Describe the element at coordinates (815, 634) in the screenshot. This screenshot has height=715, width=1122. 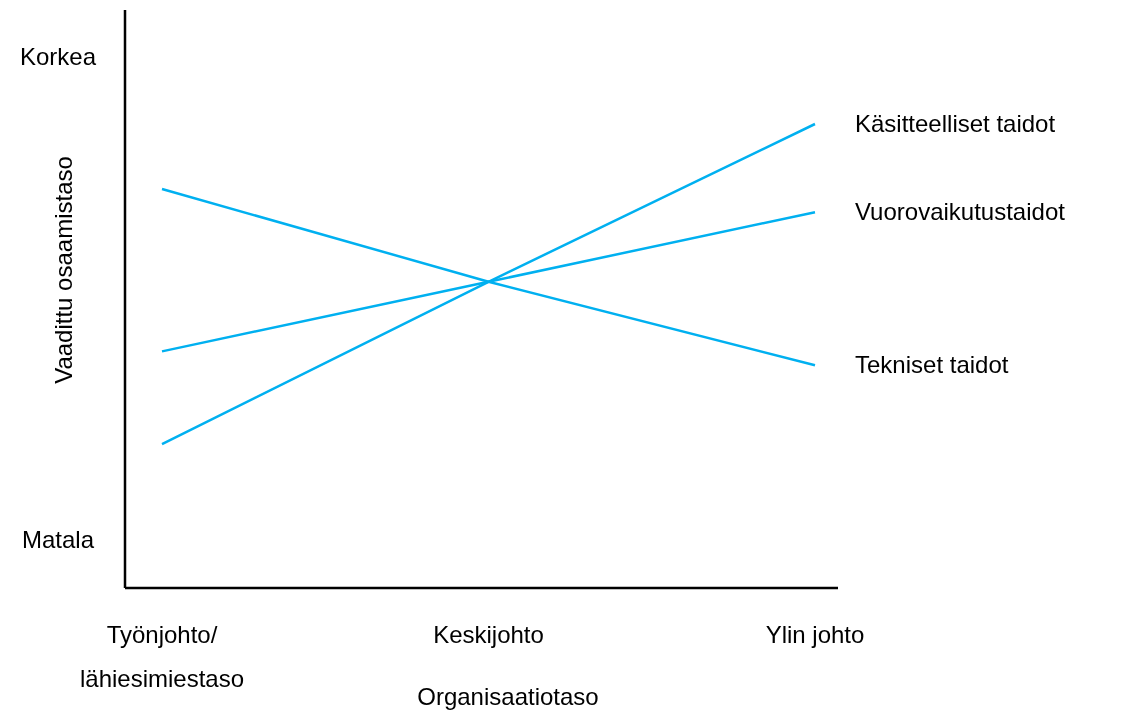
I see `x-tick-label: Ylin johto` at that location.